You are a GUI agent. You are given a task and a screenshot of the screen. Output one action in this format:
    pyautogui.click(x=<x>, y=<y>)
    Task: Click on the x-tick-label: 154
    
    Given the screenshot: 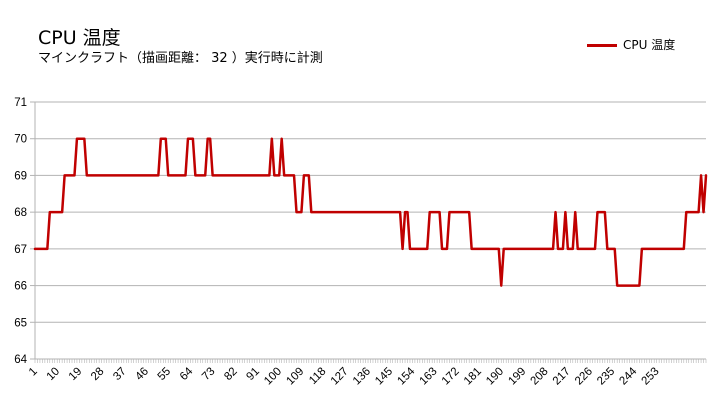 What is the action you would take?
    pyautogui.click(x=406, y=376)
    